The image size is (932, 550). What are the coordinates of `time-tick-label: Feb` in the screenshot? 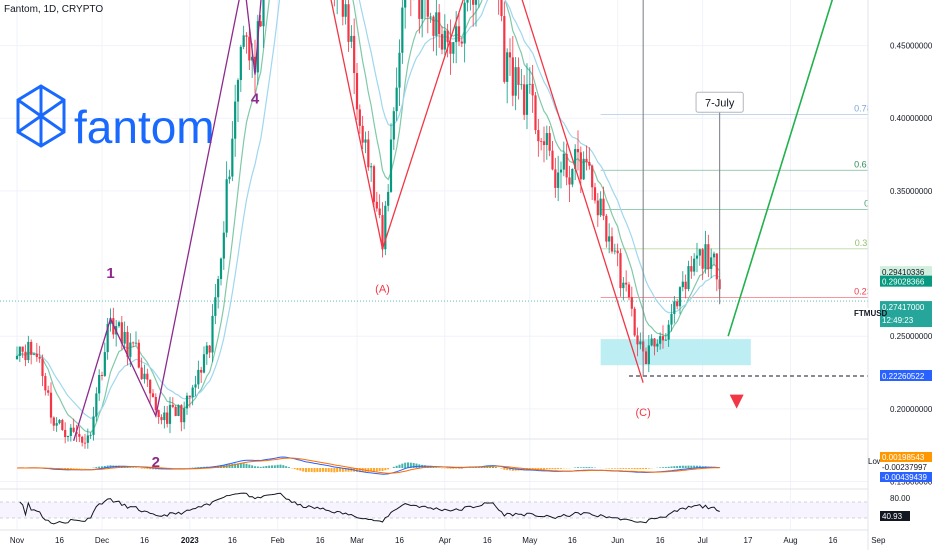 It's located at (278, 540).